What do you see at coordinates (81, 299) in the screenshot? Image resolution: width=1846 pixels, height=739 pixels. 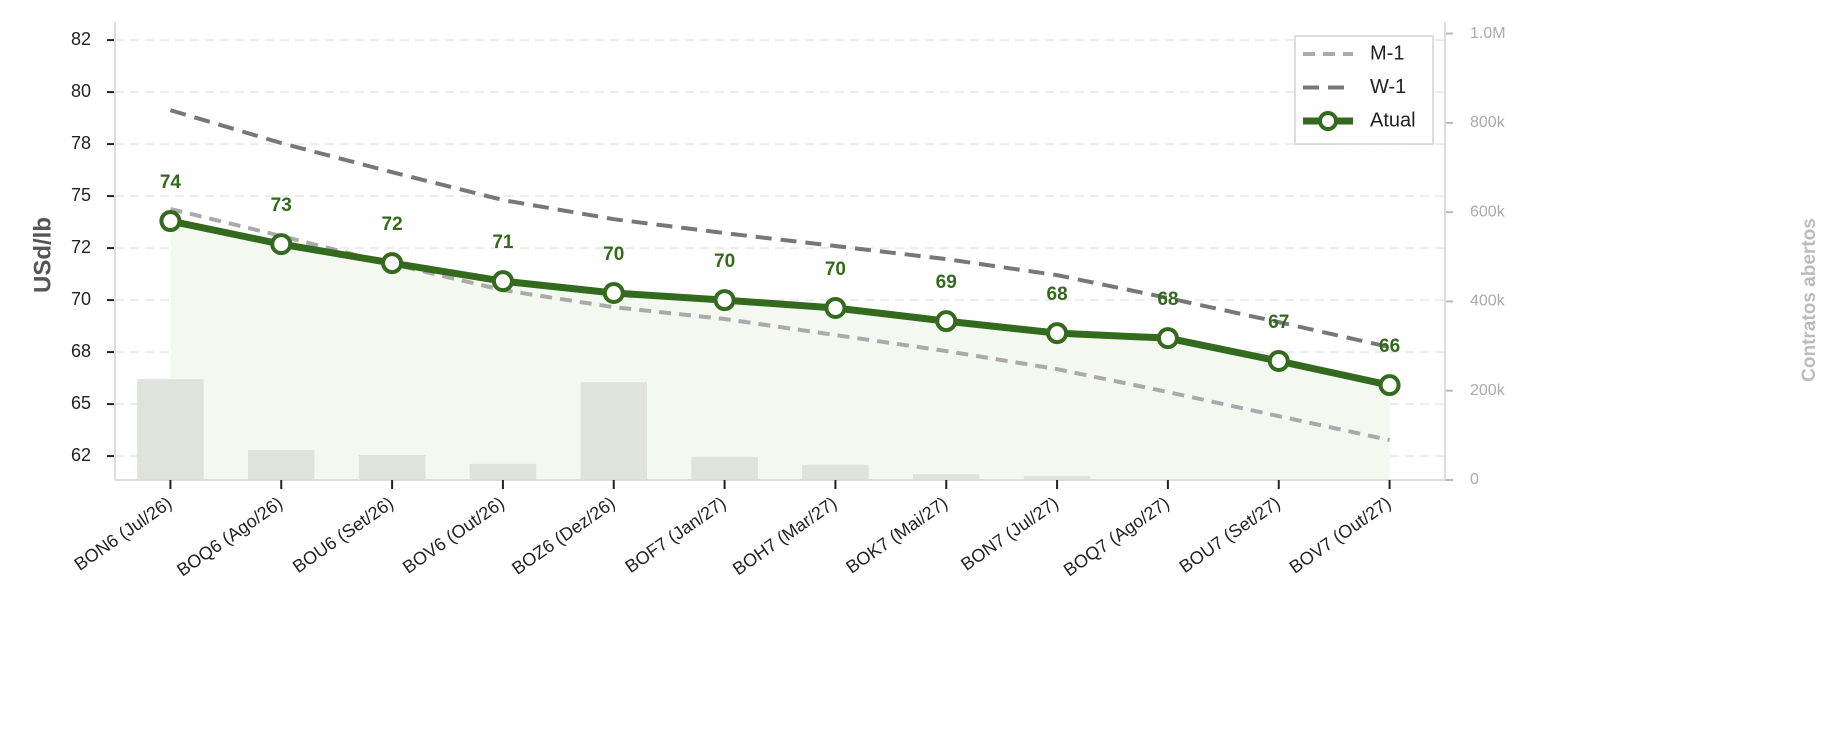 I see `y-tick-label: 70` at bounding box center [81, 299].